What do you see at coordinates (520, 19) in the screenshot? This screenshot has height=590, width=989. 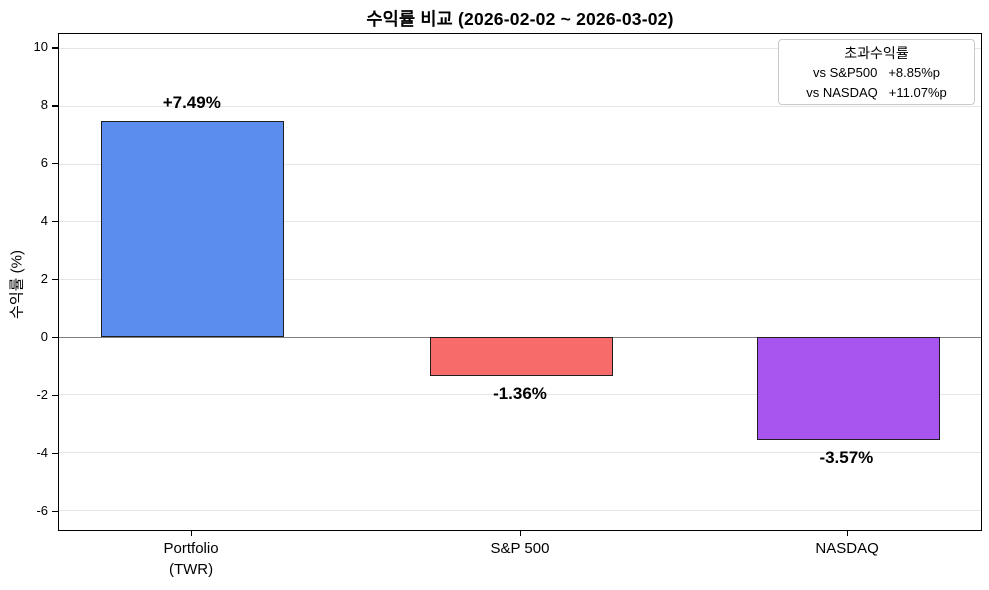 I see `chart-title: 수익률 비교 (2026-02-02 ~ 2026-03-02)` at bounding box center [520, 19].